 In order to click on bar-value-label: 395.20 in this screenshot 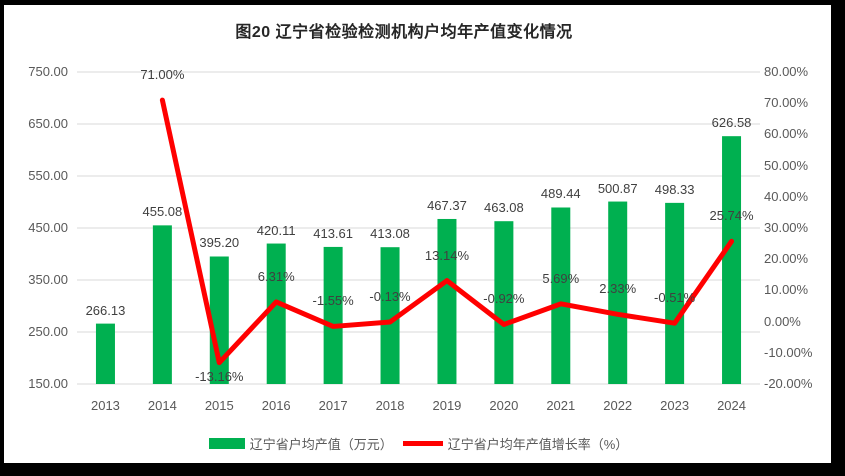, I will do `click(219, 243)`.